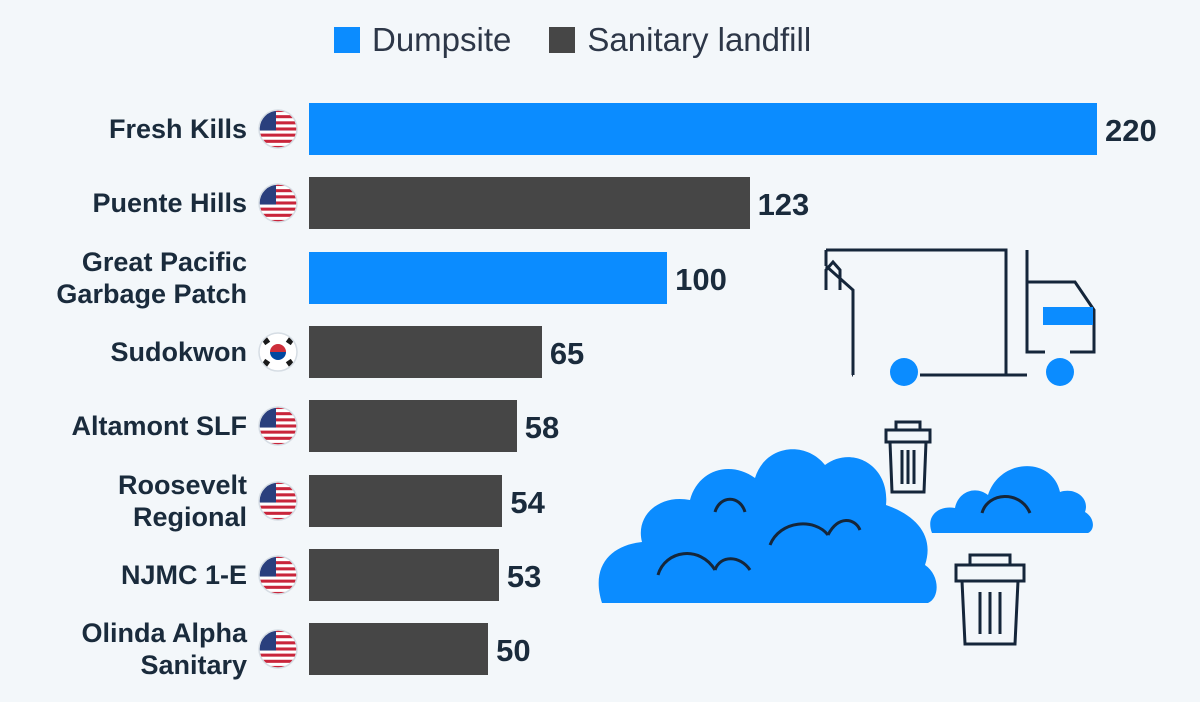 Image resolution: width=1200 pixels, height=702 pixels. Describe the element at coordinates (527, 502) in the screenshot. I see `bar-value-label: 54` at that location.